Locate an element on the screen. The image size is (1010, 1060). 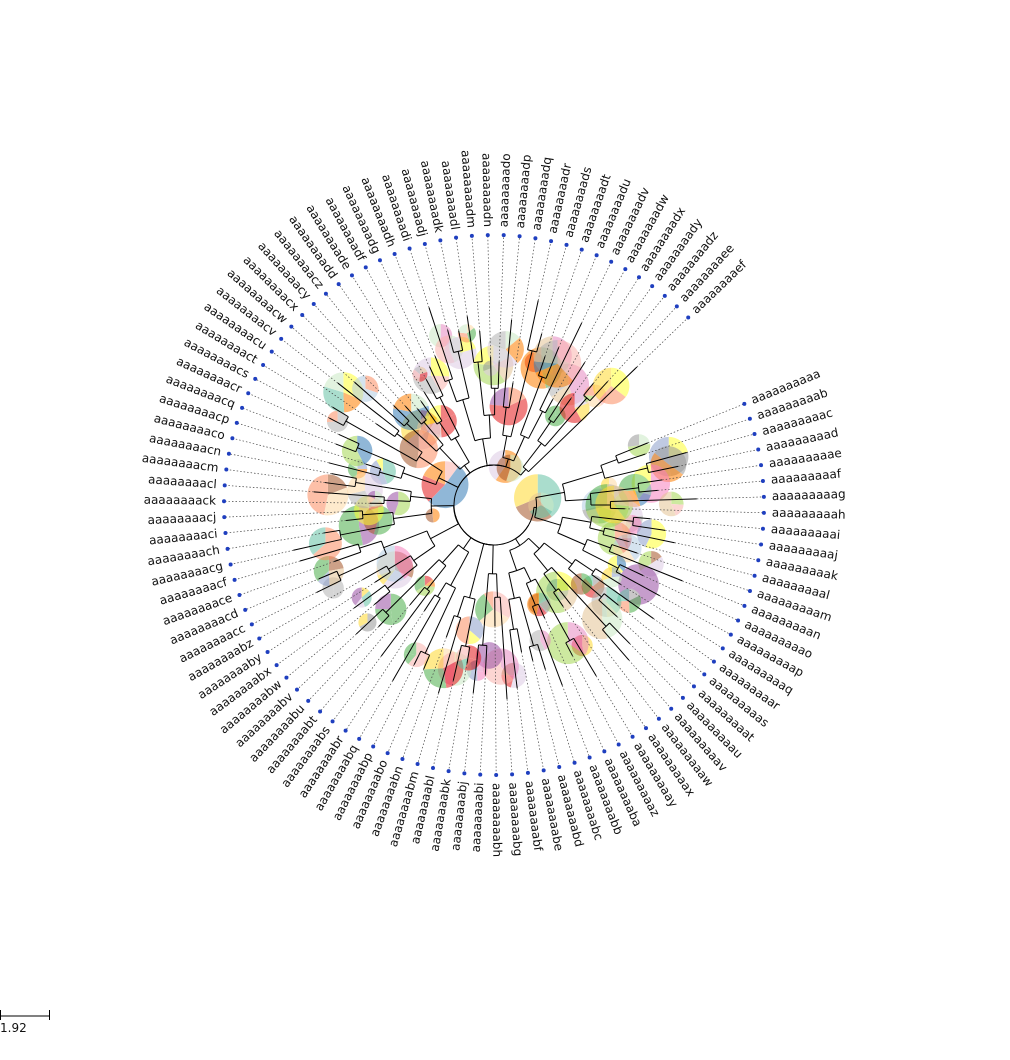
leaf-label: aaaaaaaabg is located at coordinates (515, 819).